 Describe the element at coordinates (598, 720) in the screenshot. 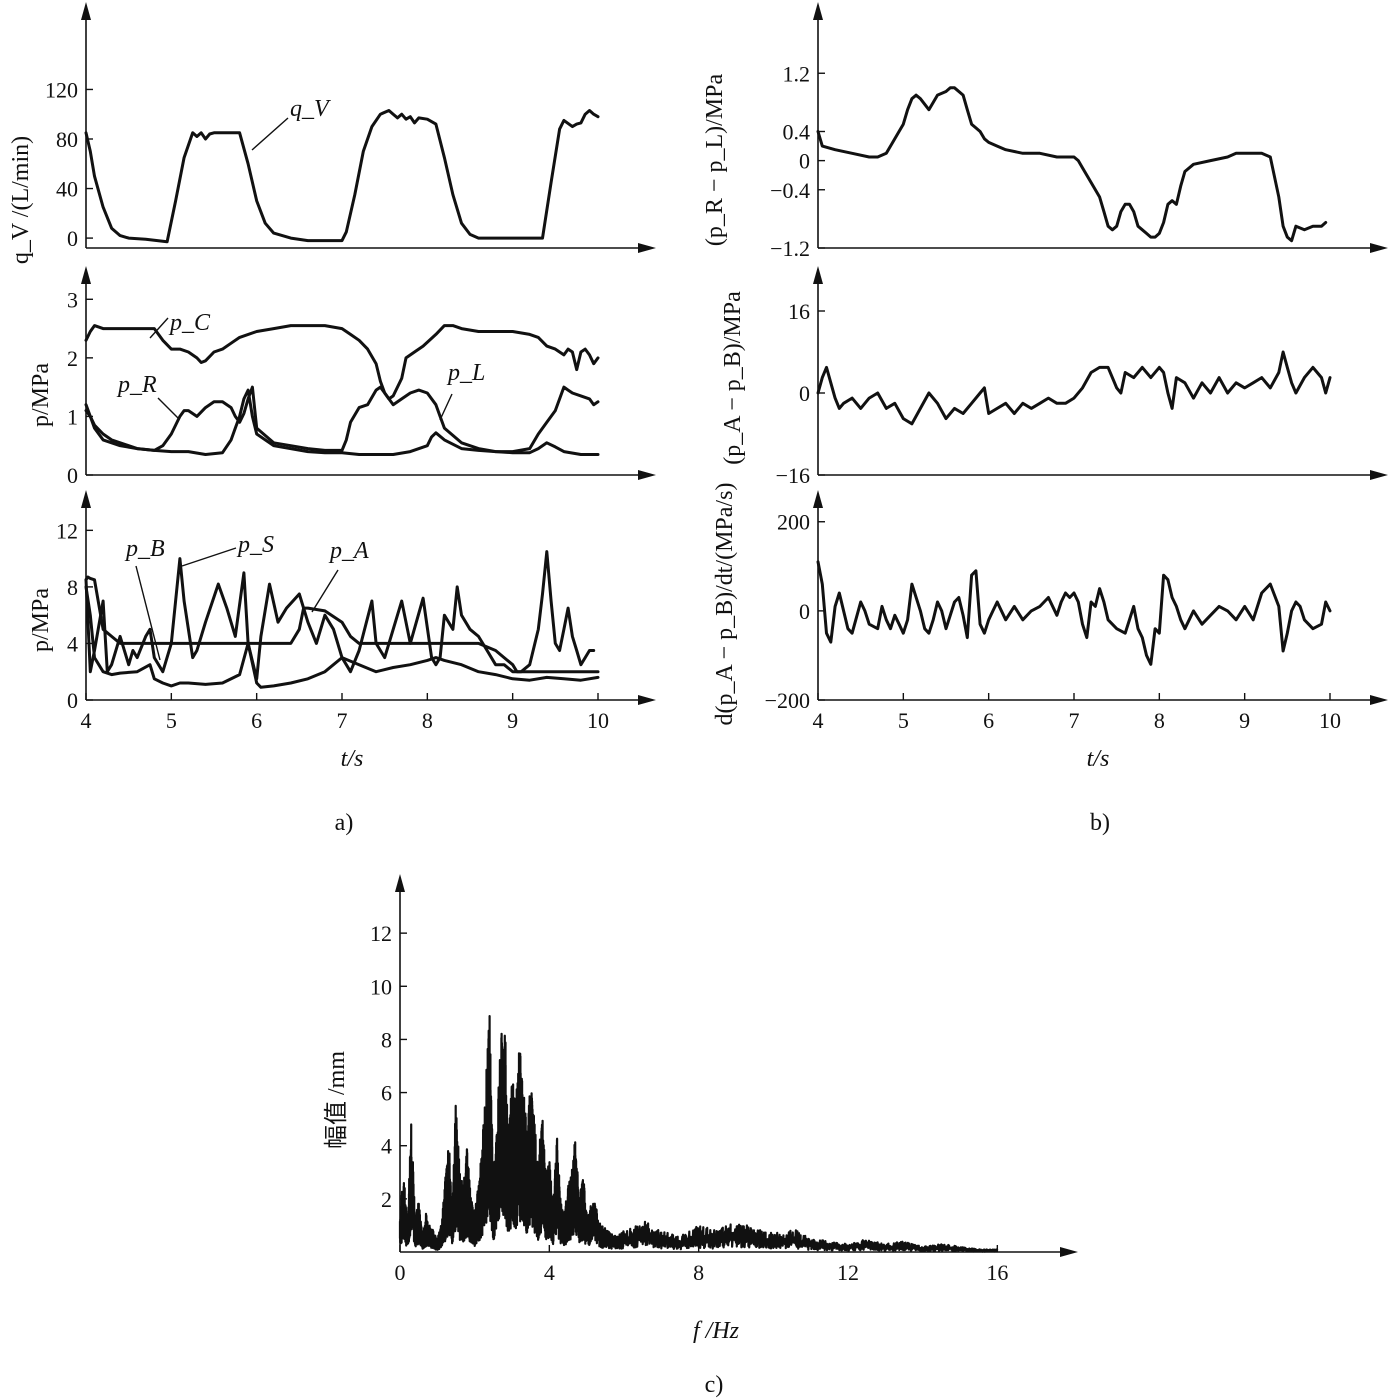

I see `a3-xtick-label: 10` at that location.